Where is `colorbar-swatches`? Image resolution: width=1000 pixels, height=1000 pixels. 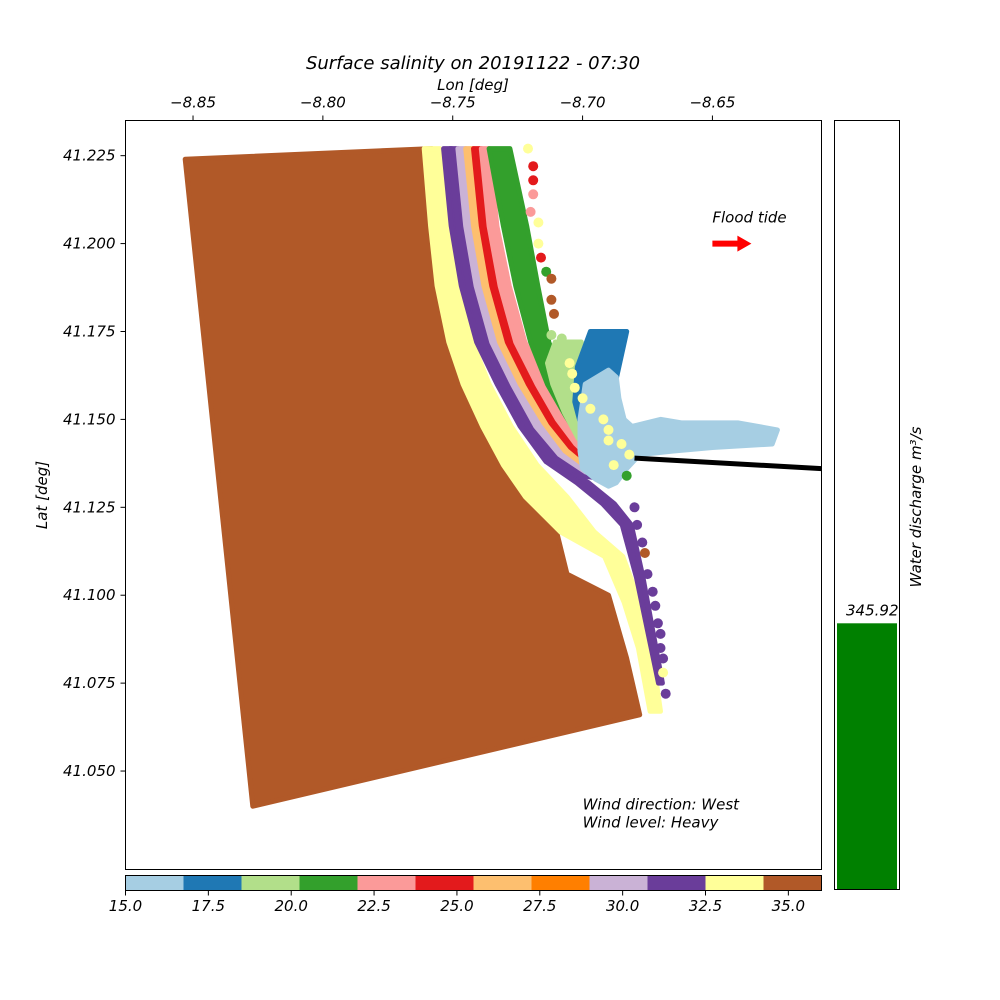 colorbar-swatches is located at coordinates (473, 883).